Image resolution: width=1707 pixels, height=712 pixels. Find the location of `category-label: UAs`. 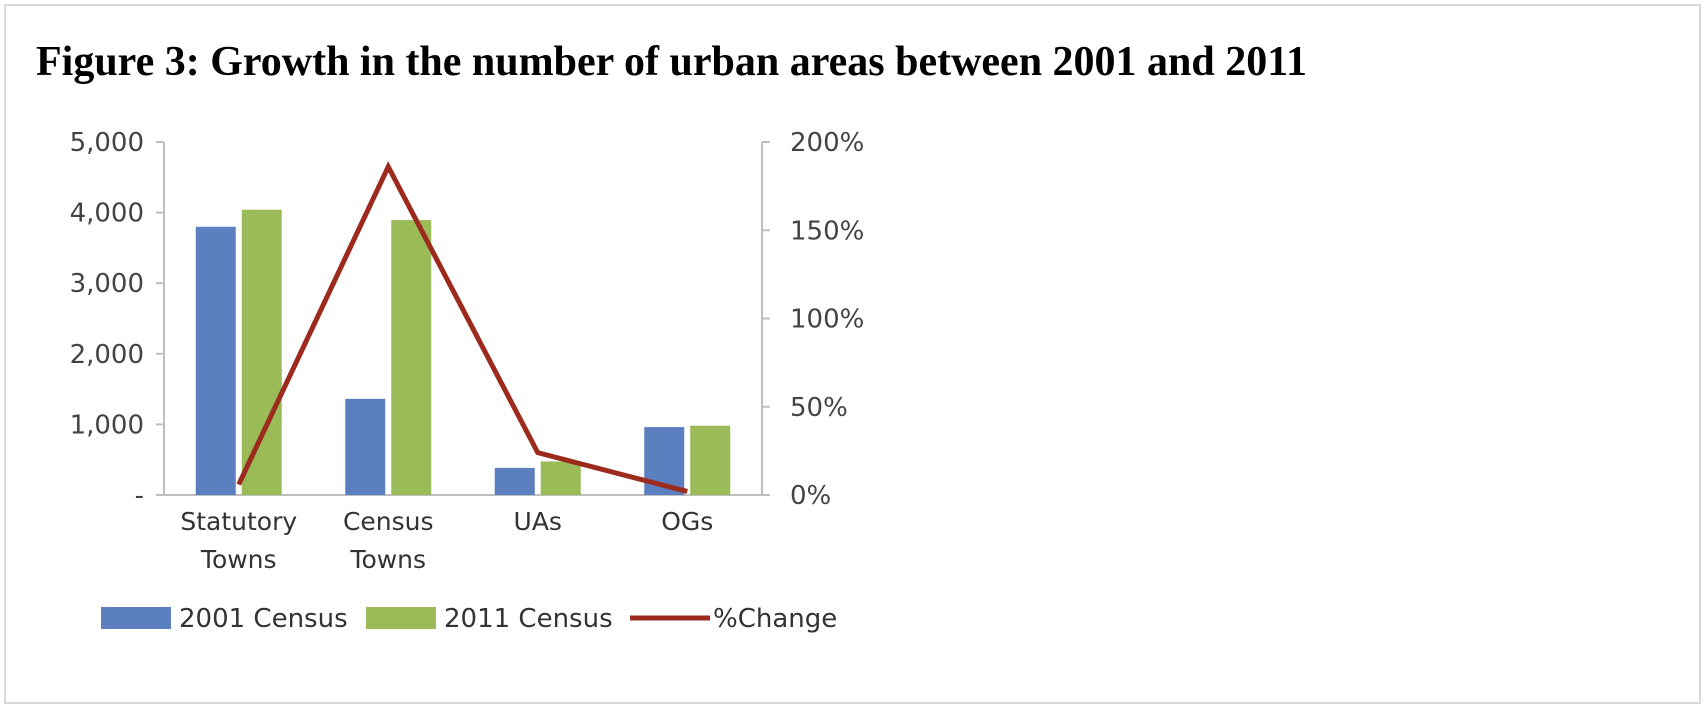

category-label: UAs is located at coordinates (538, 521).